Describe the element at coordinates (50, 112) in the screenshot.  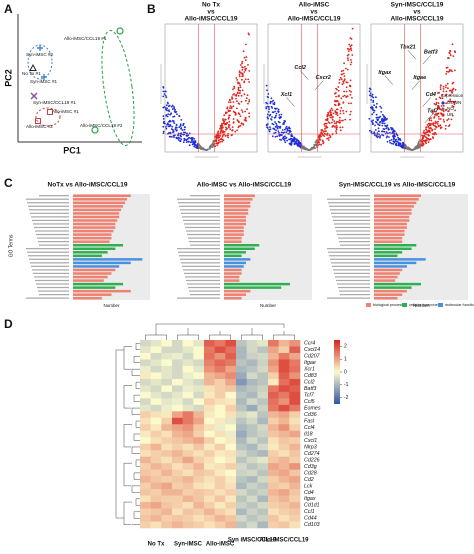
I see `sample-marker` at that location.